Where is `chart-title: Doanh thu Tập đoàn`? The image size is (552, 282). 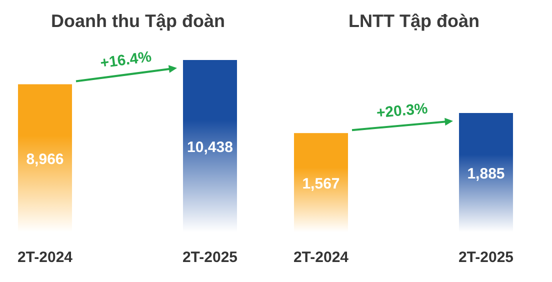
chart-title: Doanh thu Tập đoàn is located at coordinates (138, 21).